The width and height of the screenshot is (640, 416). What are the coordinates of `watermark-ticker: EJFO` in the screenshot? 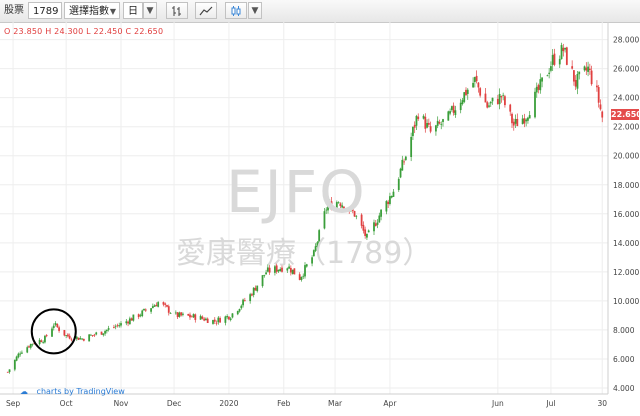 It's located at (296, 192).